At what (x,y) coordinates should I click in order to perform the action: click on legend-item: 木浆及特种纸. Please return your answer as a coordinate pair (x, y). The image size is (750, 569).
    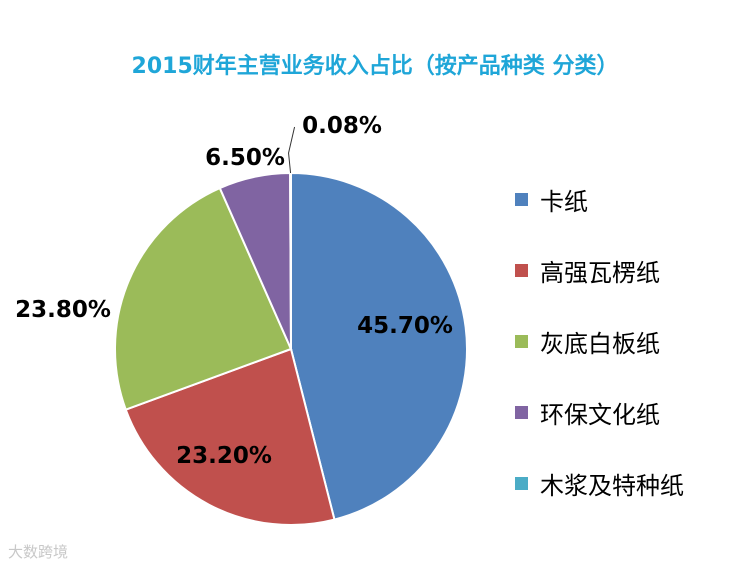
    Looking at the image, I should click on (599, 483).